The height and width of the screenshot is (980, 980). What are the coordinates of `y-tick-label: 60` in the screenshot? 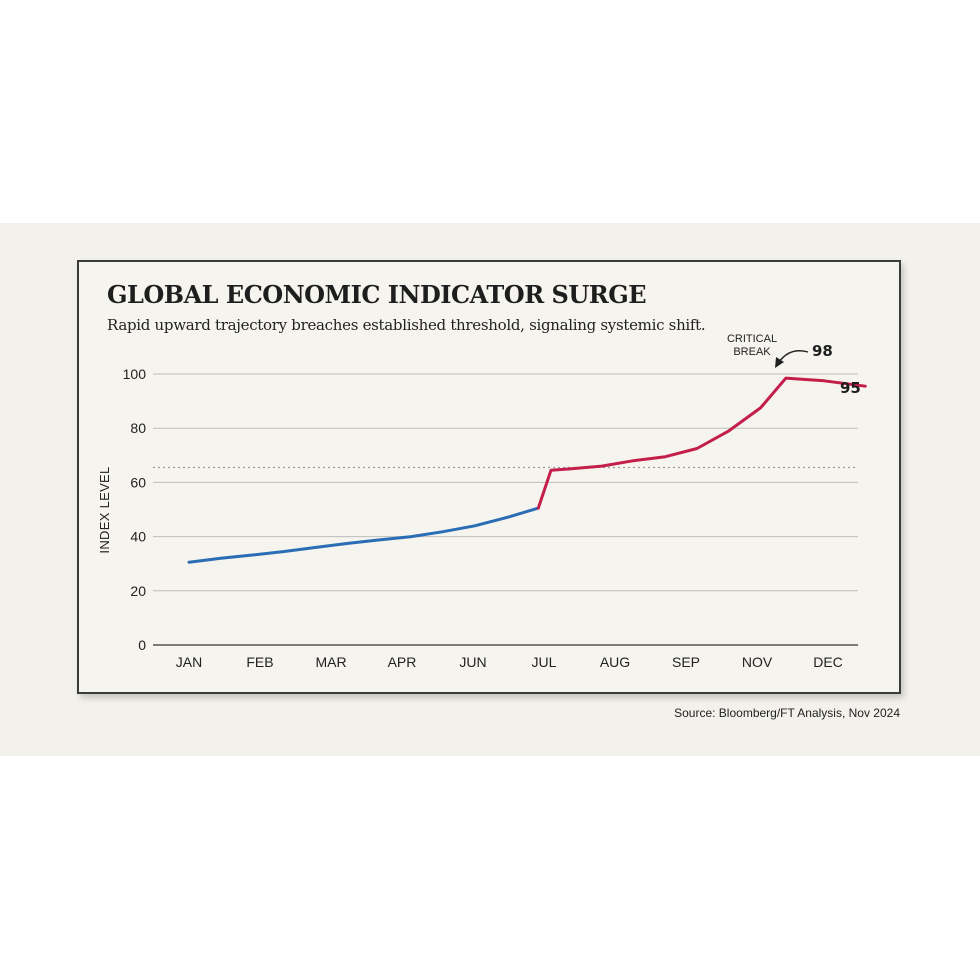 It's located at (138, 482).